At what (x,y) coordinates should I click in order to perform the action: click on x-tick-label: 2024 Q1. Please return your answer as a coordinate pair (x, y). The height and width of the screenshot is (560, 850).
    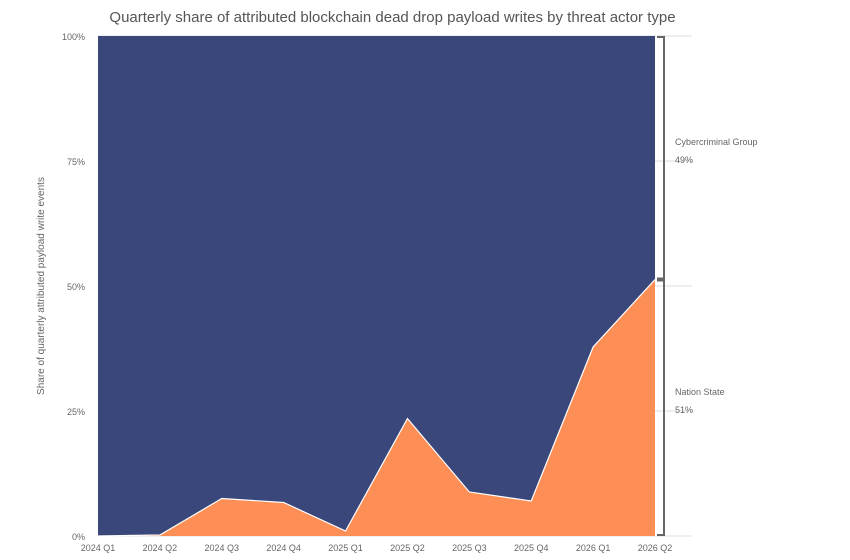
    Looking at the image, I should click on (98, 548).